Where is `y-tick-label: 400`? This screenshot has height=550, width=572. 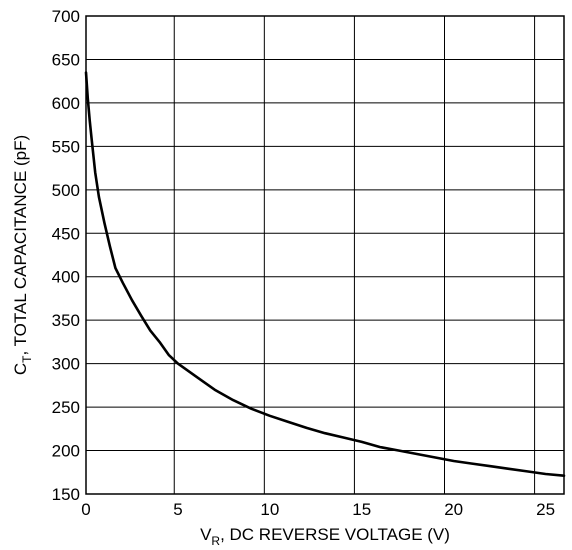
y-tick-label: 400 is located at coordinates (66, 277).